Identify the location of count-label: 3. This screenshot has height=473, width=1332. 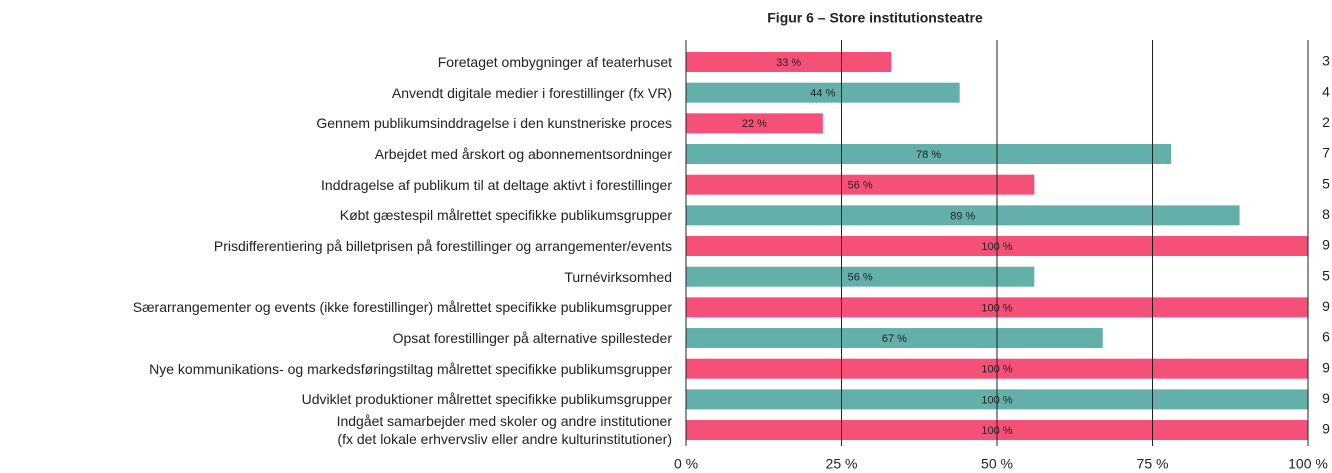
(1326, 61).